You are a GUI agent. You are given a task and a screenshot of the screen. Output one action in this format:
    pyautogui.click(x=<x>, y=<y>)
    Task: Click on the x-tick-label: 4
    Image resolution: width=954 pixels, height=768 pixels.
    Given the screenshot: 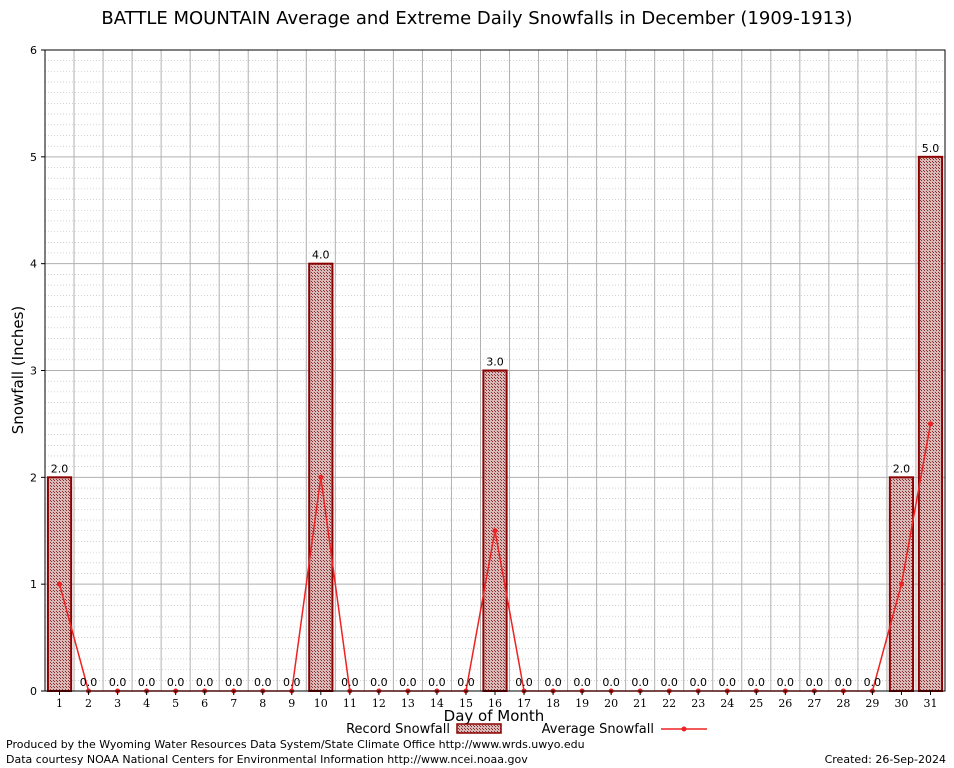 What is the action you would take?
    pyautogui.click(x=146, y=703)
    